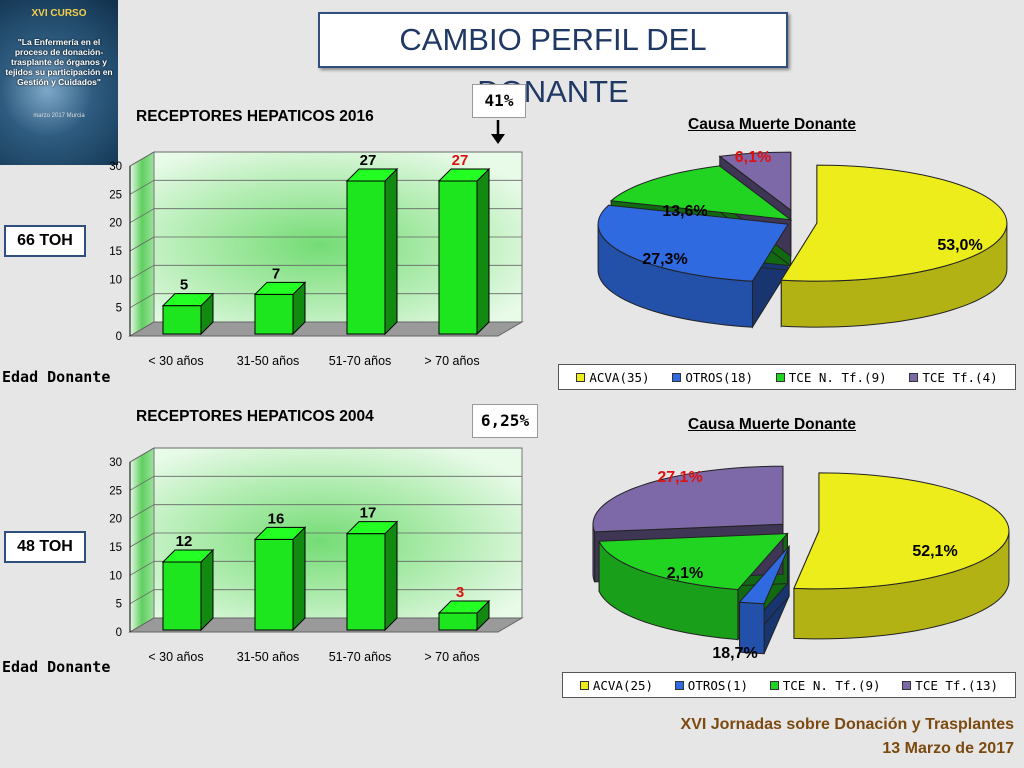 The image size is (1024, 768). I want to click on bar-value-label: 3, so click(460, 592).